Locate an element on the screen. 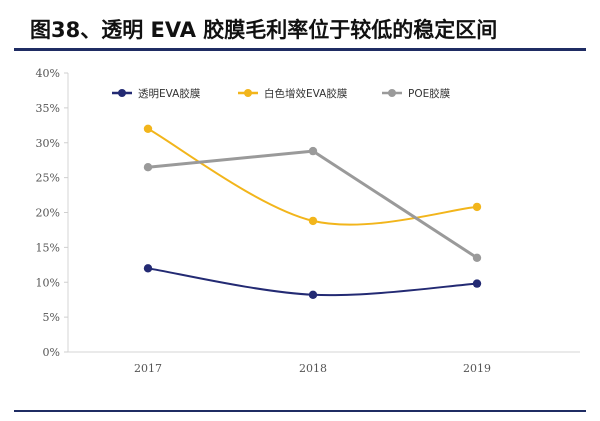  x-tick-label: 2019 is located at coordinates (477, 368).